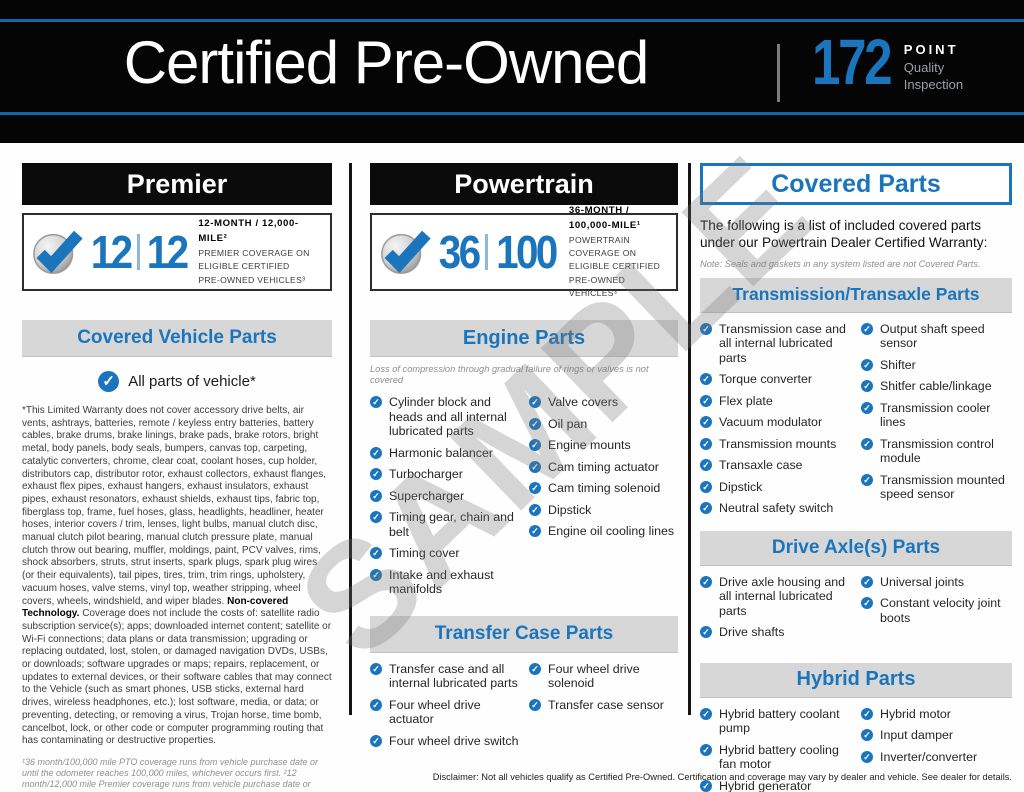  I want to click on list-item: ✓ Timing gear, chain and belt, so click(444, 524).